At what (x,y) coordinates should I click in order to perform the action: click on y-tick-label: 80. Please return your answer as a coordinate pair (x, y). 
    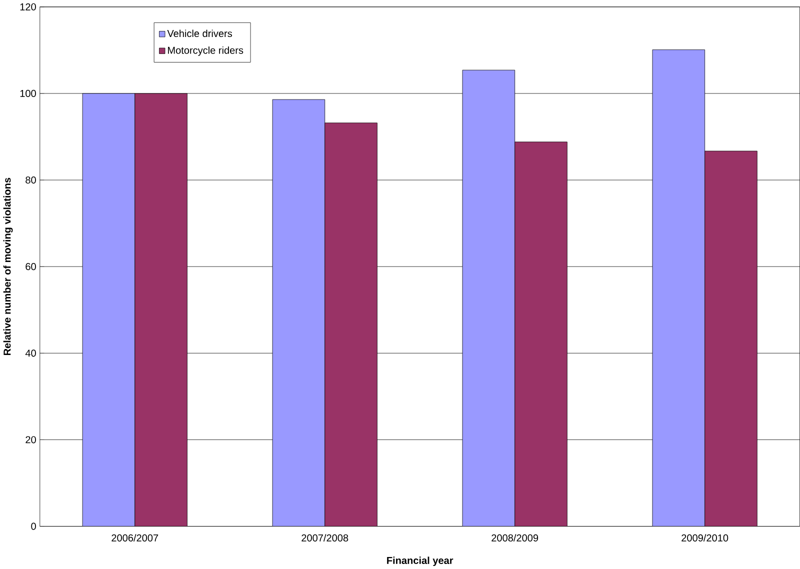
    Looking at the image, I should click on (31, 180).